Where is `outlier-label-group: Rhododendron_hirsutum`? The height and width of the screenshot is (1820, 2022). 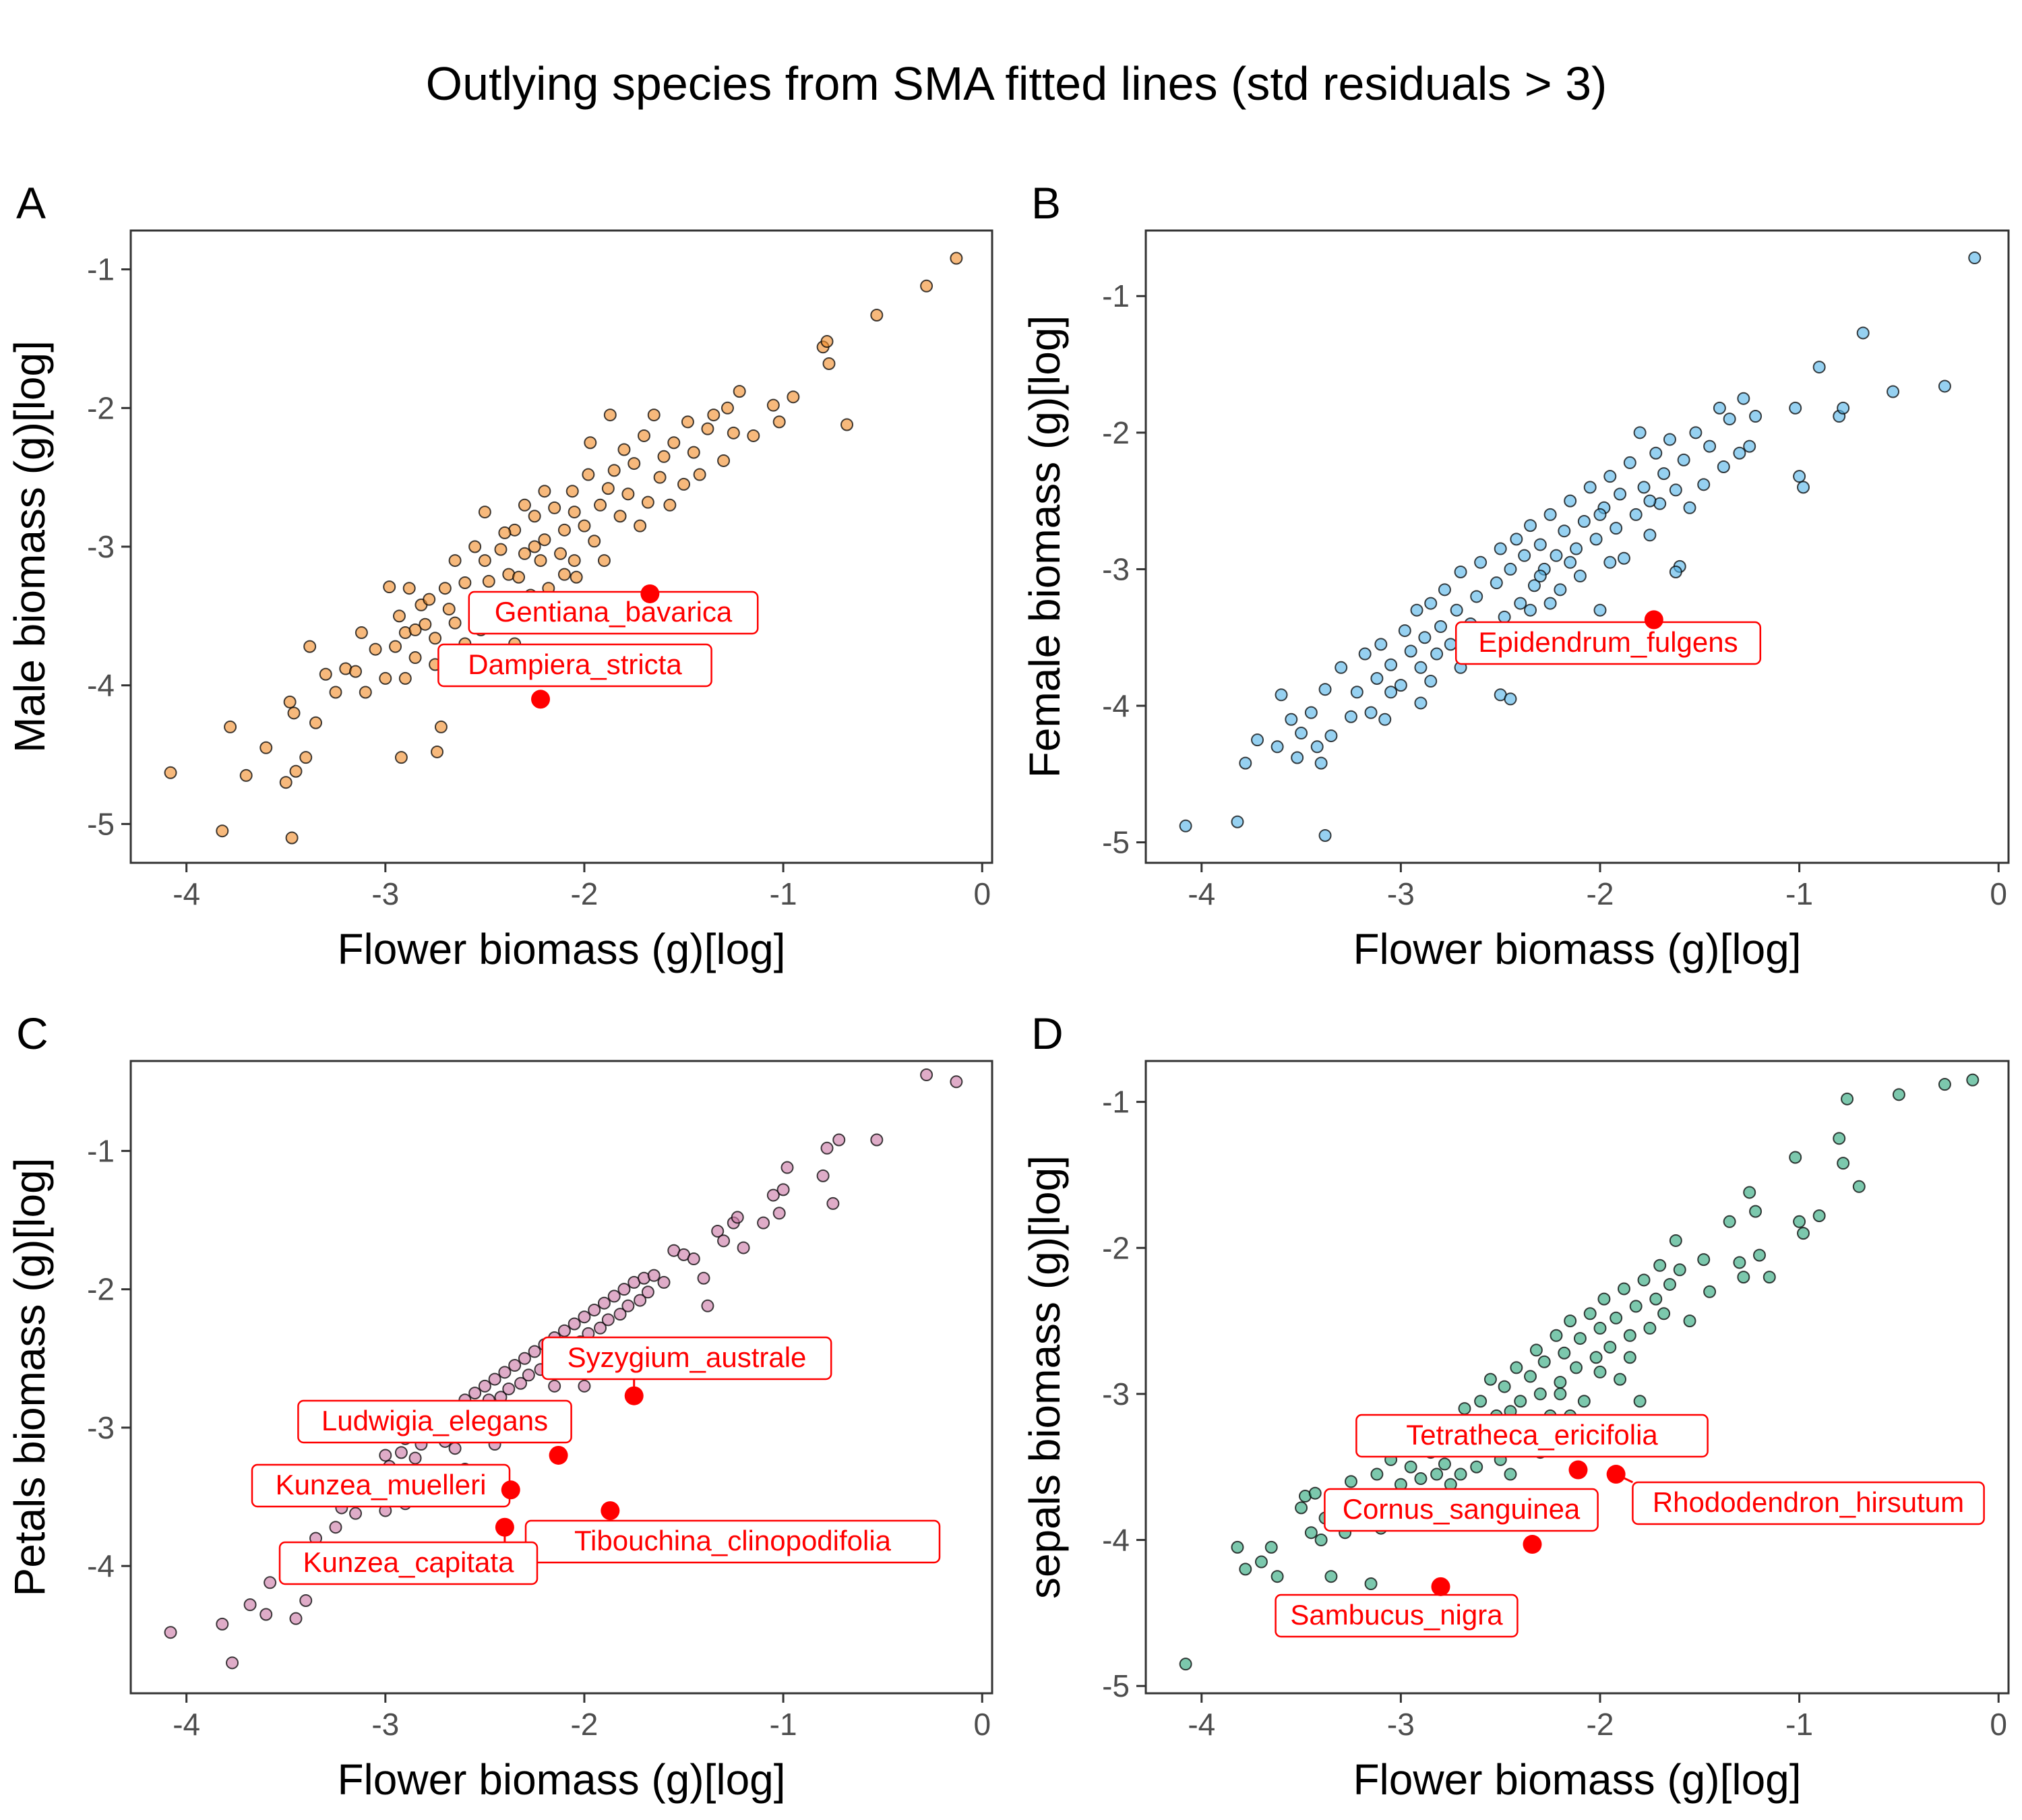
outlier-label-group: Rhododendron_hirsutum is located at coordinates (1800, 1499).